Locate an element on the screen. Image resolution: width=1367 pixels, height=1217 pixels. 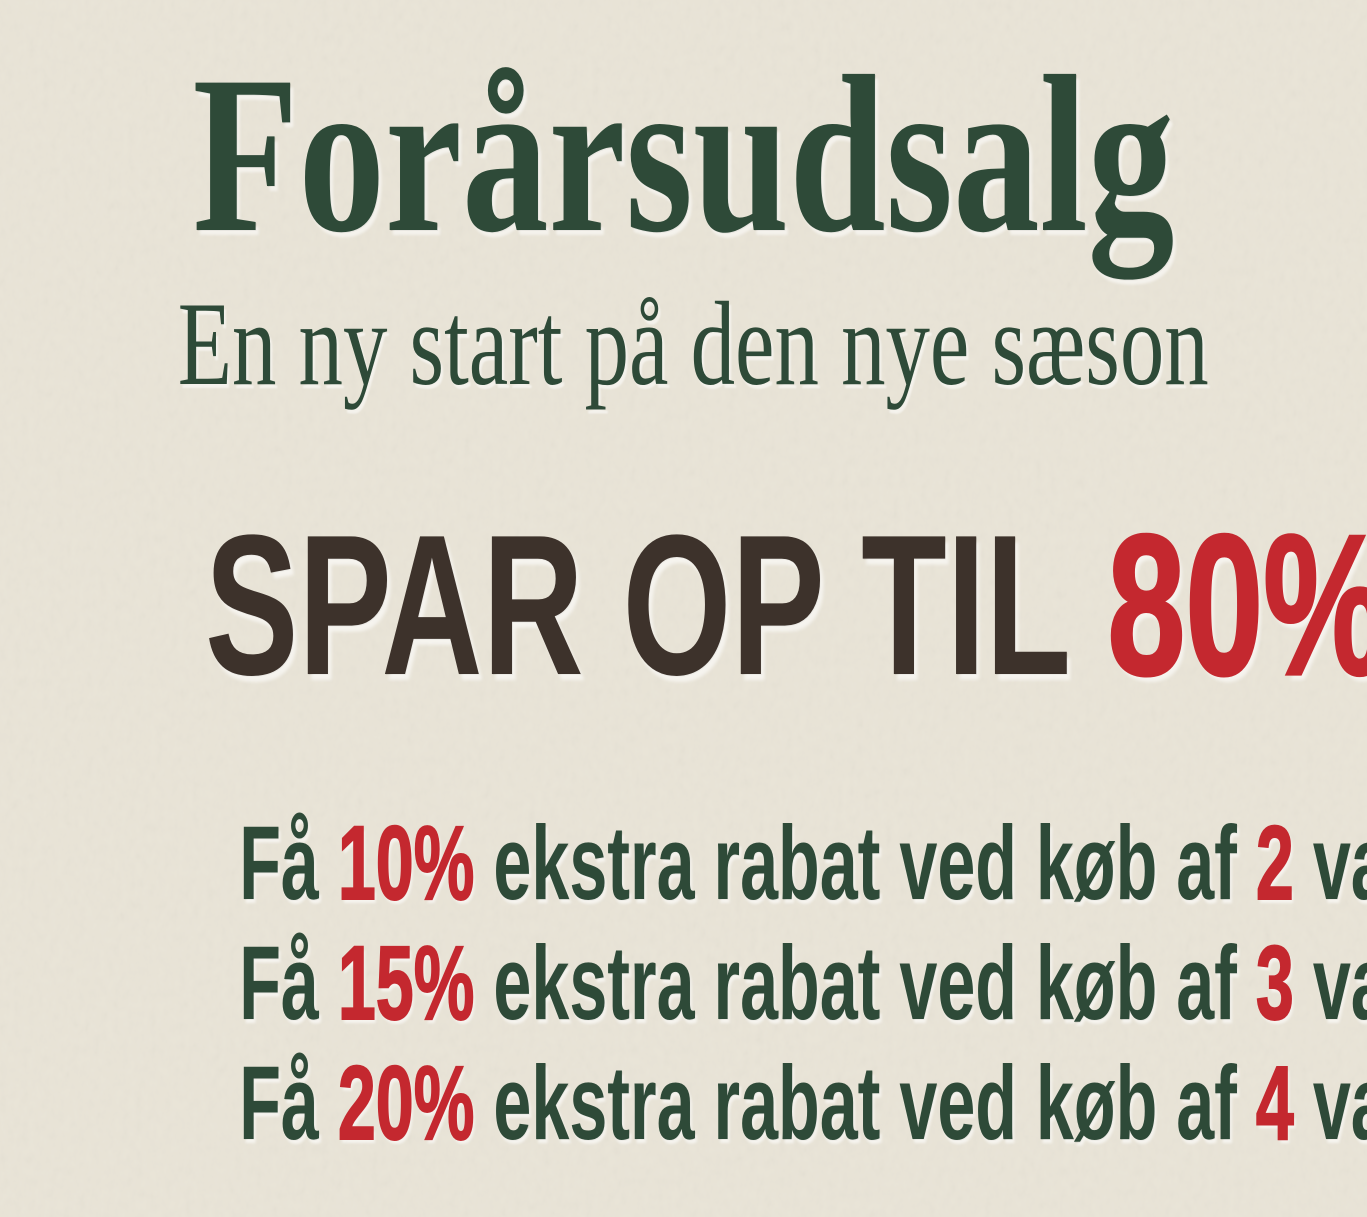
offer-line-3: Få 20% ekstra rabat ved køb af 4 varer is located at coordinates (803, 1104).